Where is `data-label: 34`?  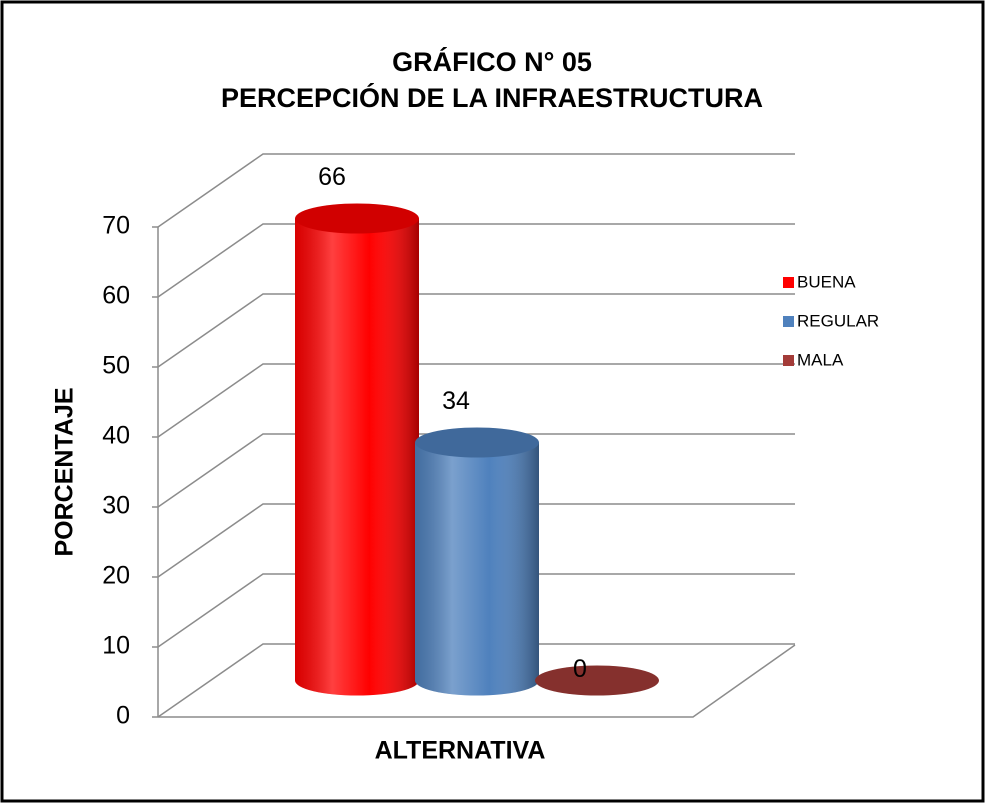 data-label: 34 is located at coordinates (456, 401).